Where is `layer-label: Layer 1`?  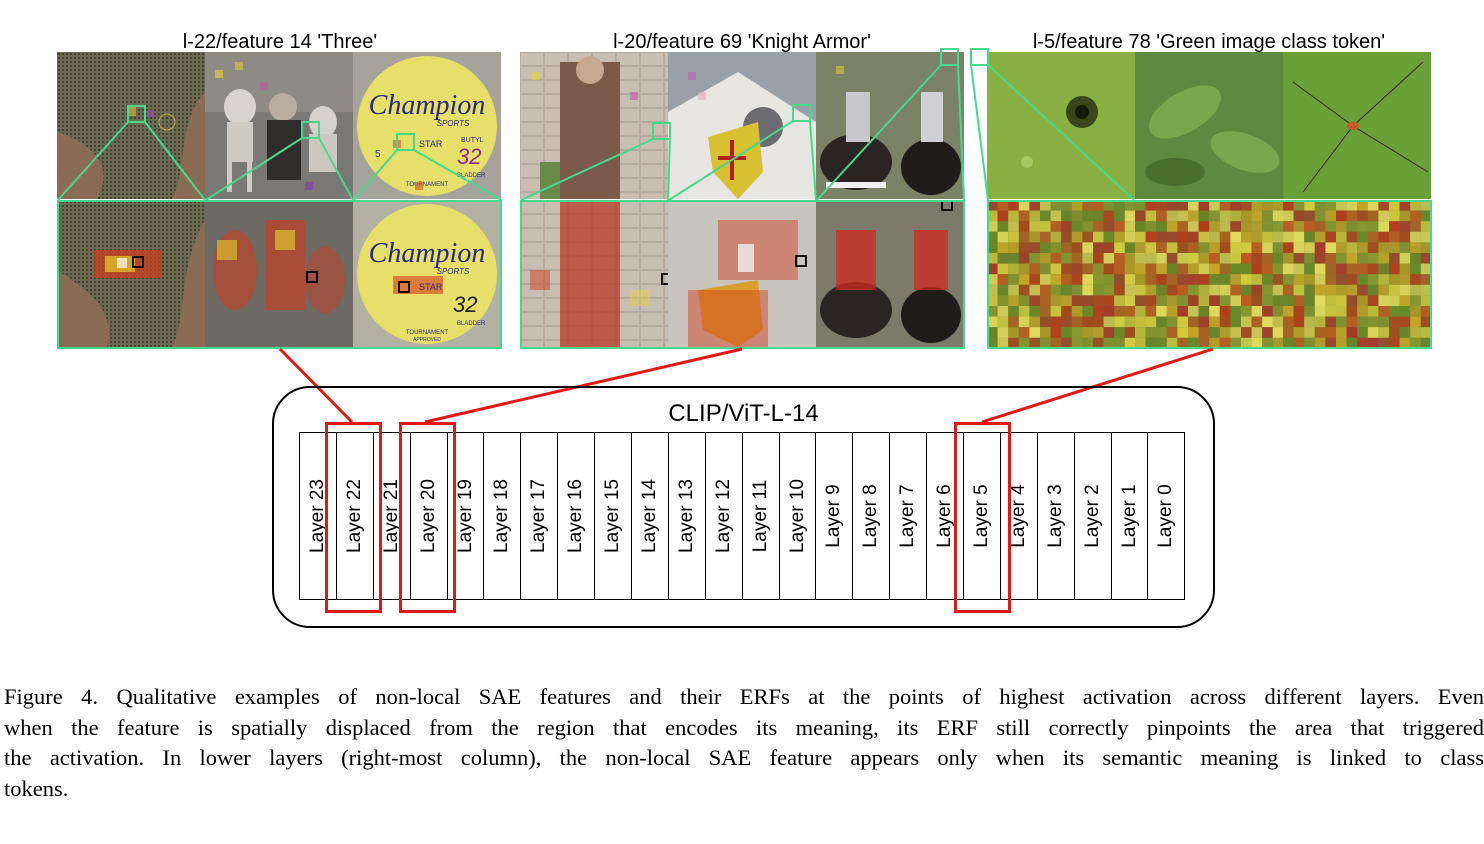 layer-label: Layer 1 is located at coordinates (1129, 516).